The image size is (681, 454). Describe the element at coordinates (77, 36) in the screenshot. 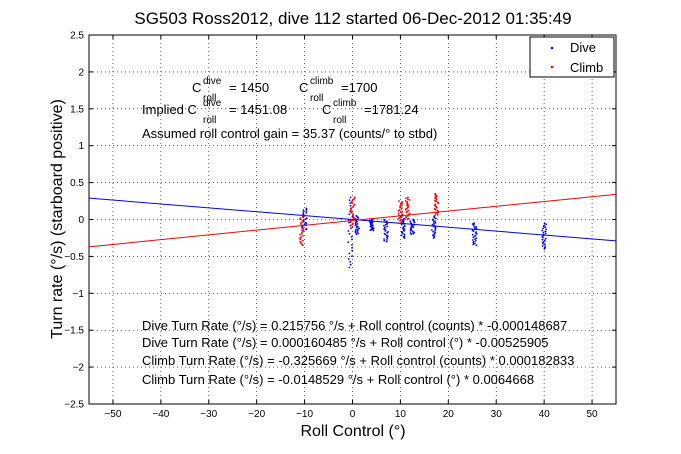

I see `y-tick-label: 2.5` at that location.